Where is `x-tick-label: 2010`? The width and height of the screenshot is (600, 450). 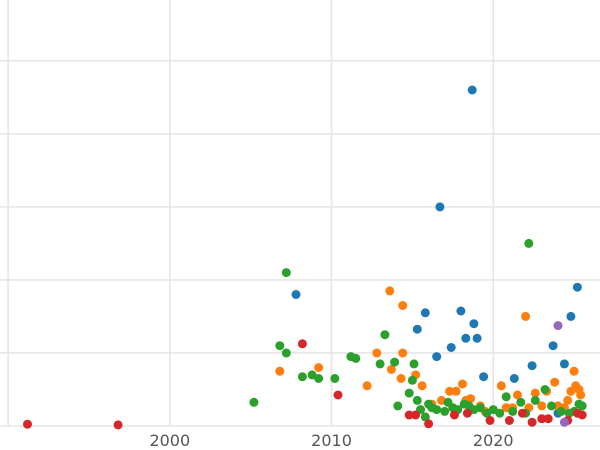 x-tick-label: 2010 is located at coordinates (331, 440).